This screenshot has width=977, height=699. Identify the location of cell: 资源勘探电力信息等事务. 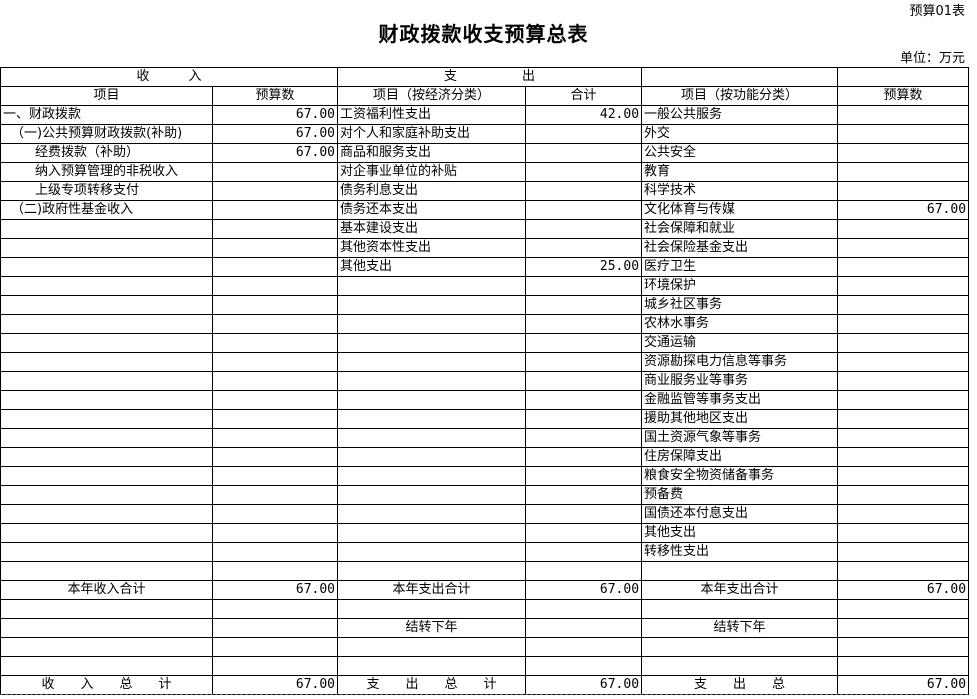
(740, 362).